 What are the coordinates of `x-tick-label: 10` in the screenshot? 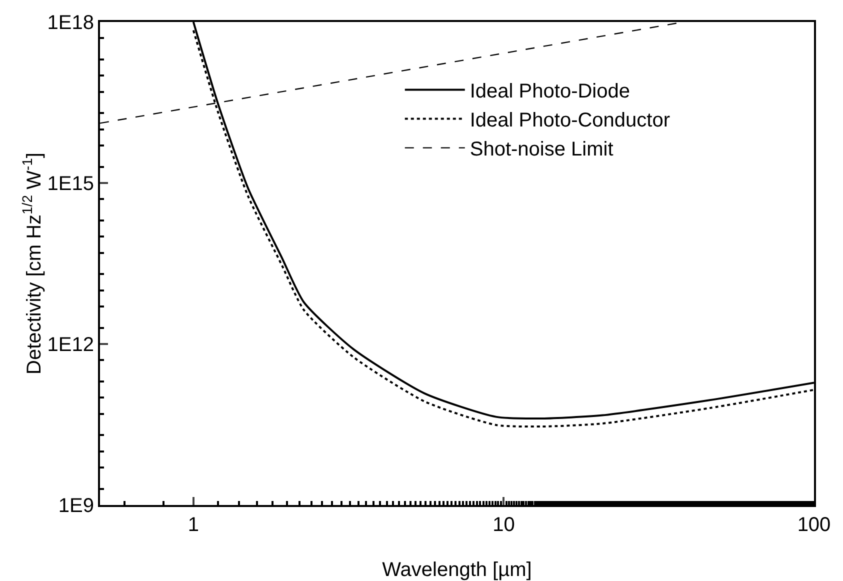 It's located at (503, 525).